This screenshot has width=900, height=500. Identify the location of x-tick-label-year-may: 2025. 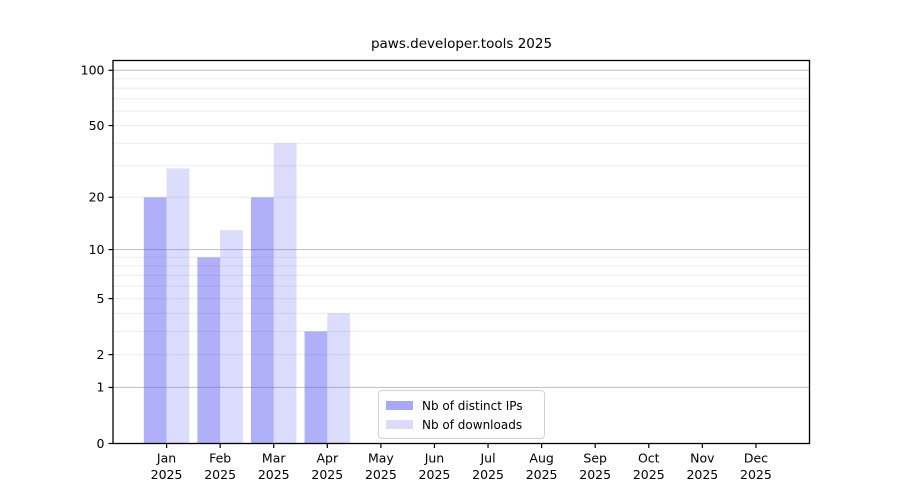
(381, 474).